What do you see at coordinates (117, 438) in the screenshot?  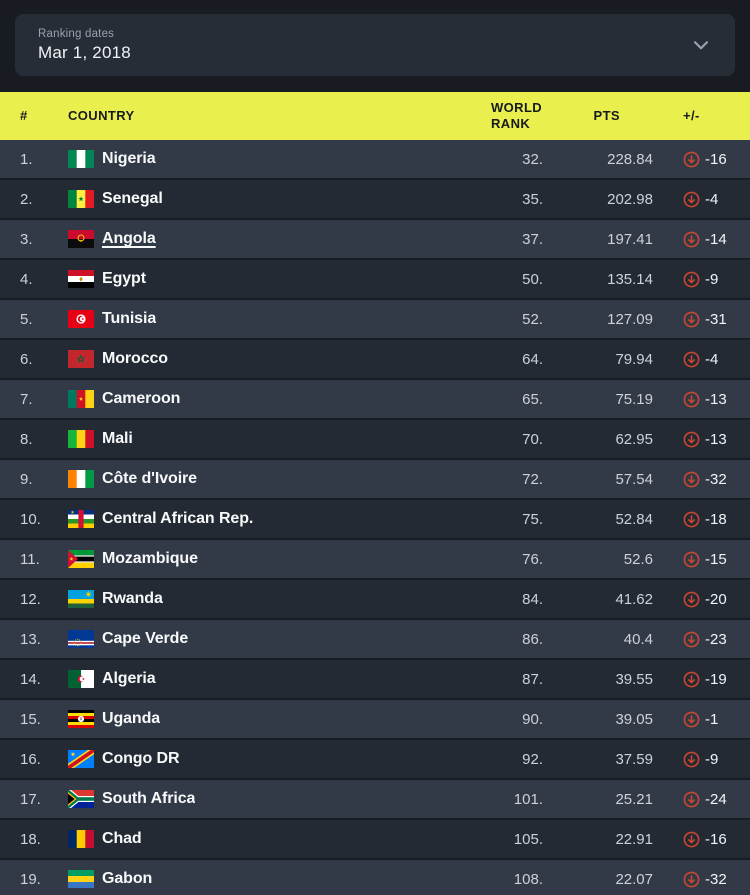 I see `country-name: Mali` at bounding box center [117, 438].